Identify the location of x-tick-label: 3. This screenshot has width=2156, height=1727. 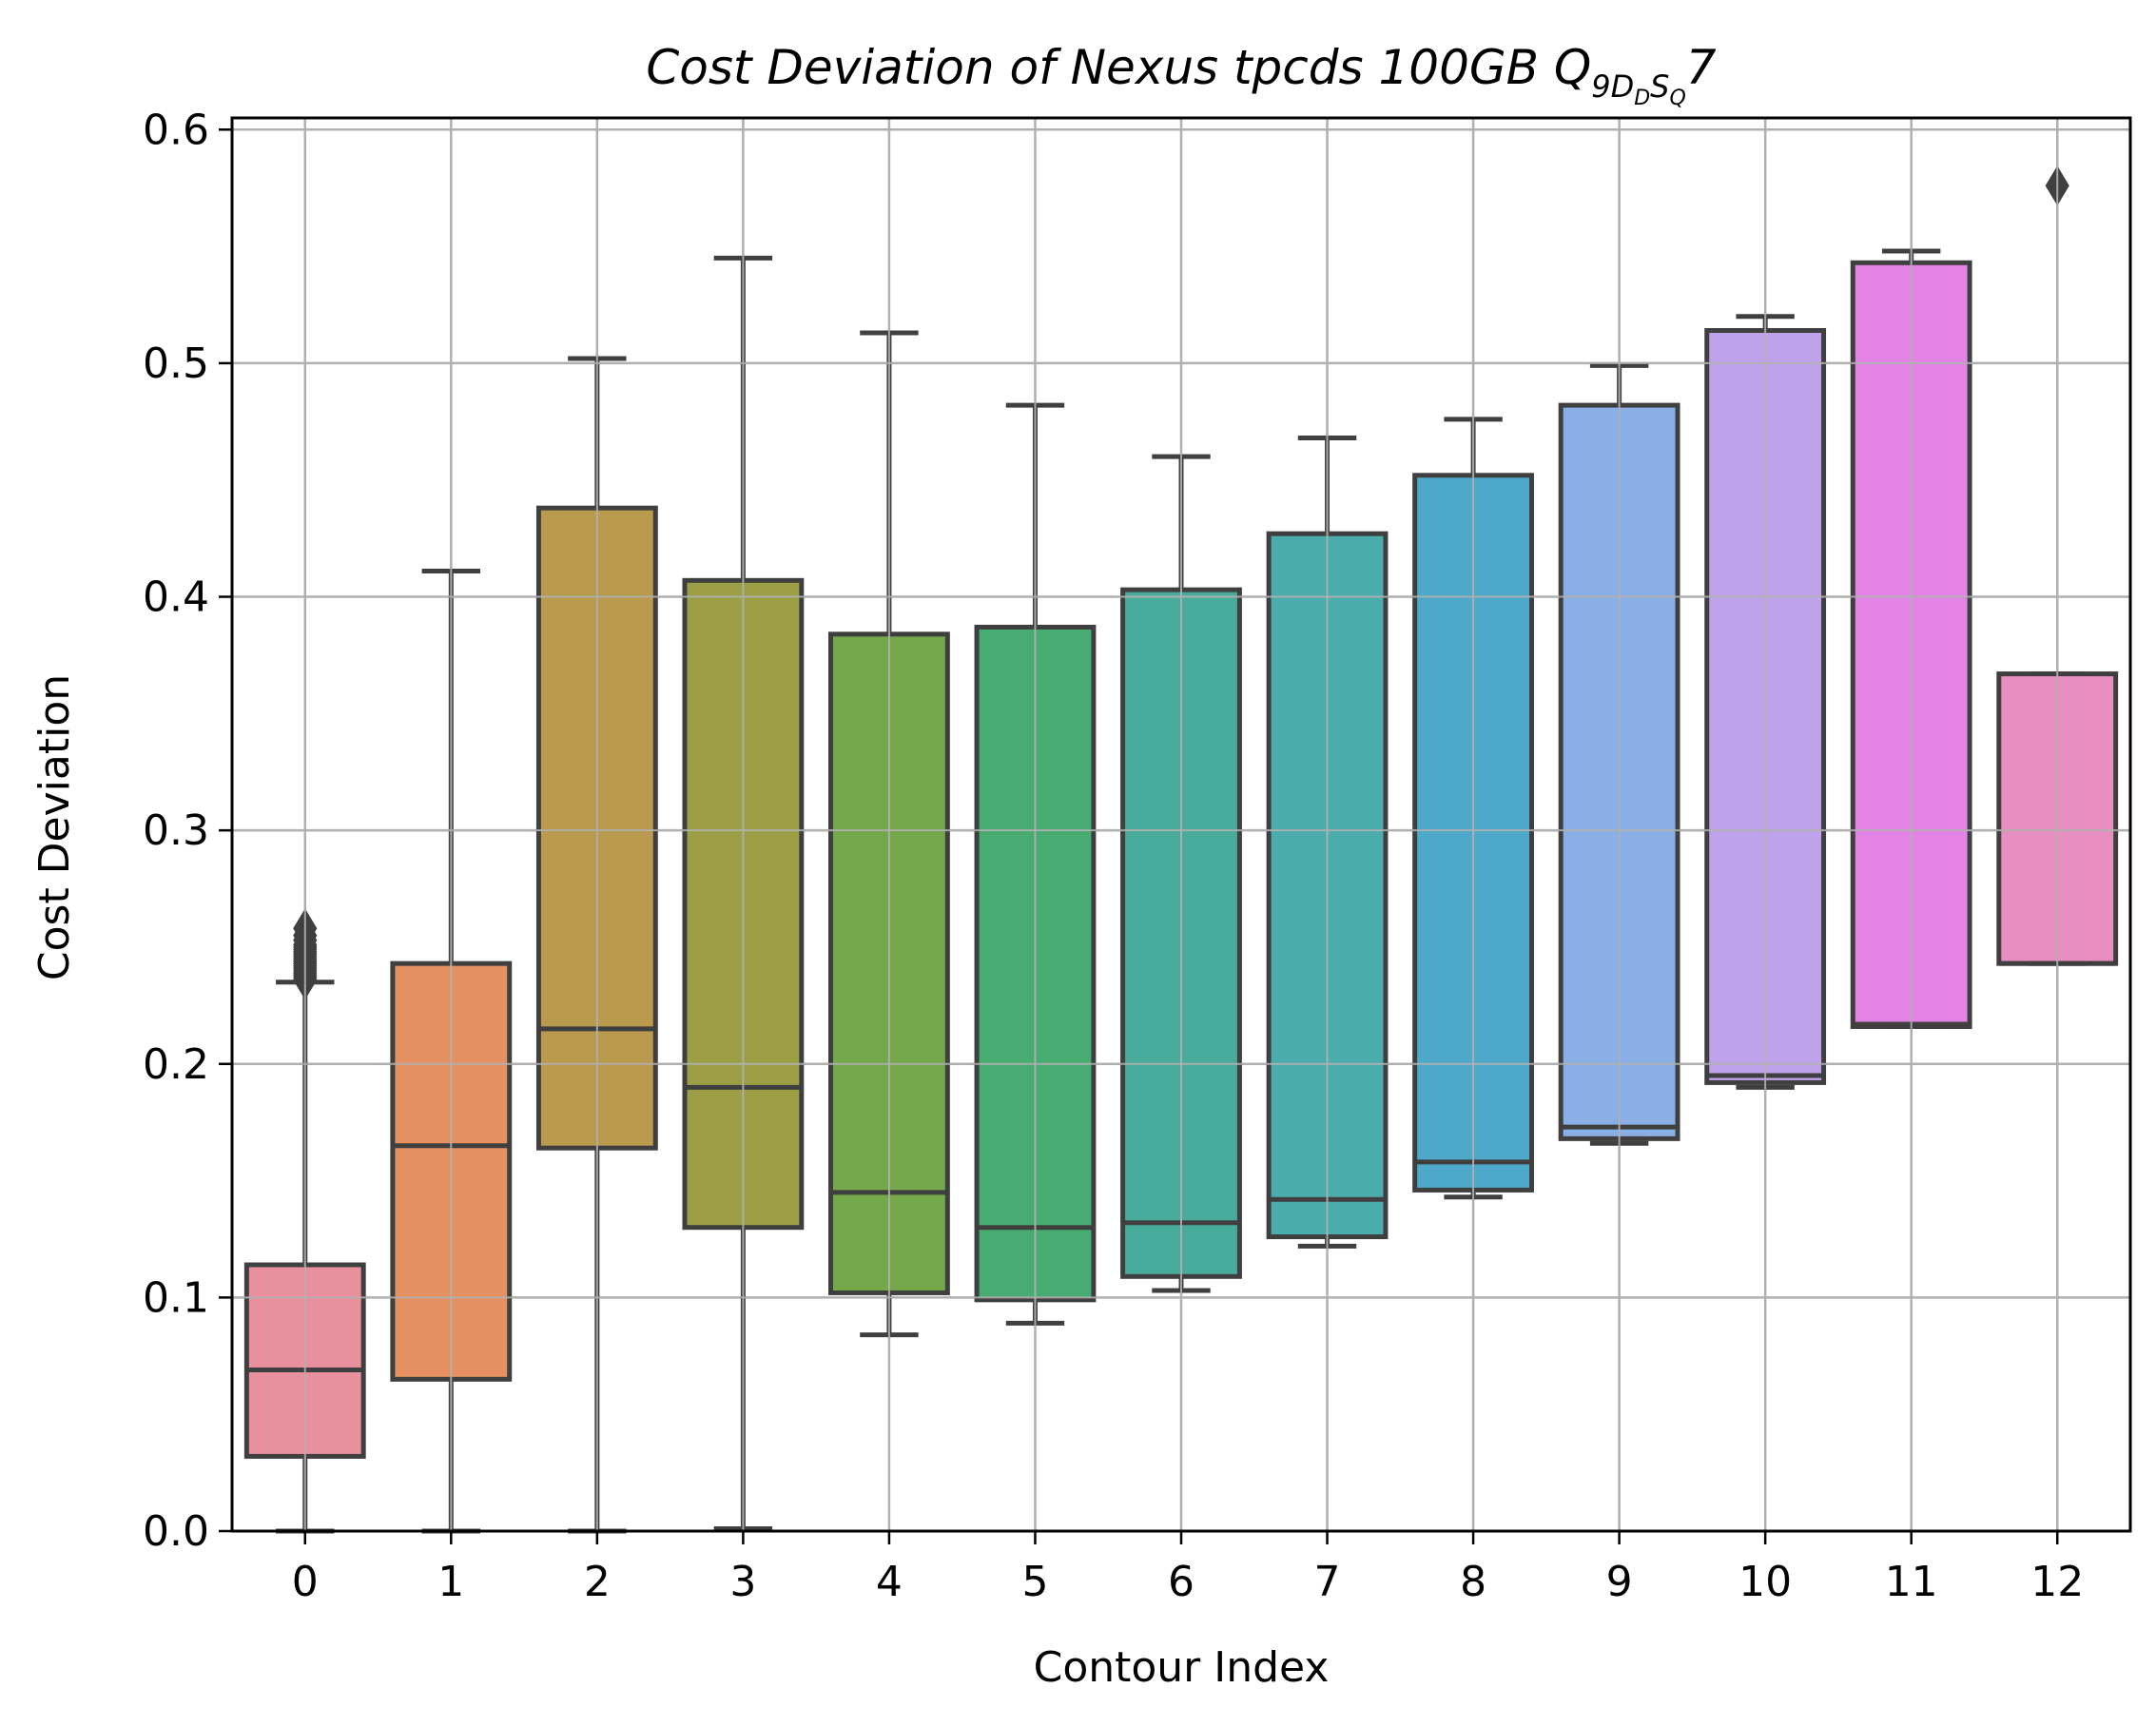
(742, 1582).